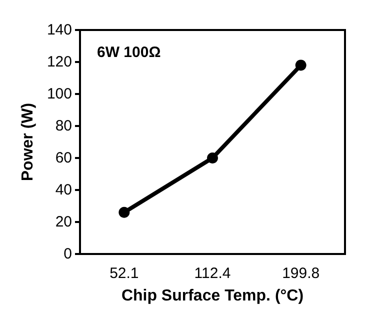  Describe the element at coordinates (212, 296) in the screenshot. I see `x-axis-title: Chip Surface Temp. (°C)` at that location.